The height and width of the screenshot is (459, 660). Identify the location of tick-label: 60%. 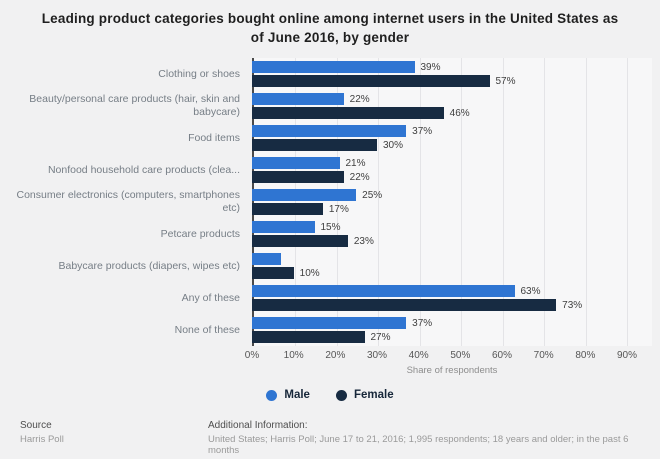
(502, 355).